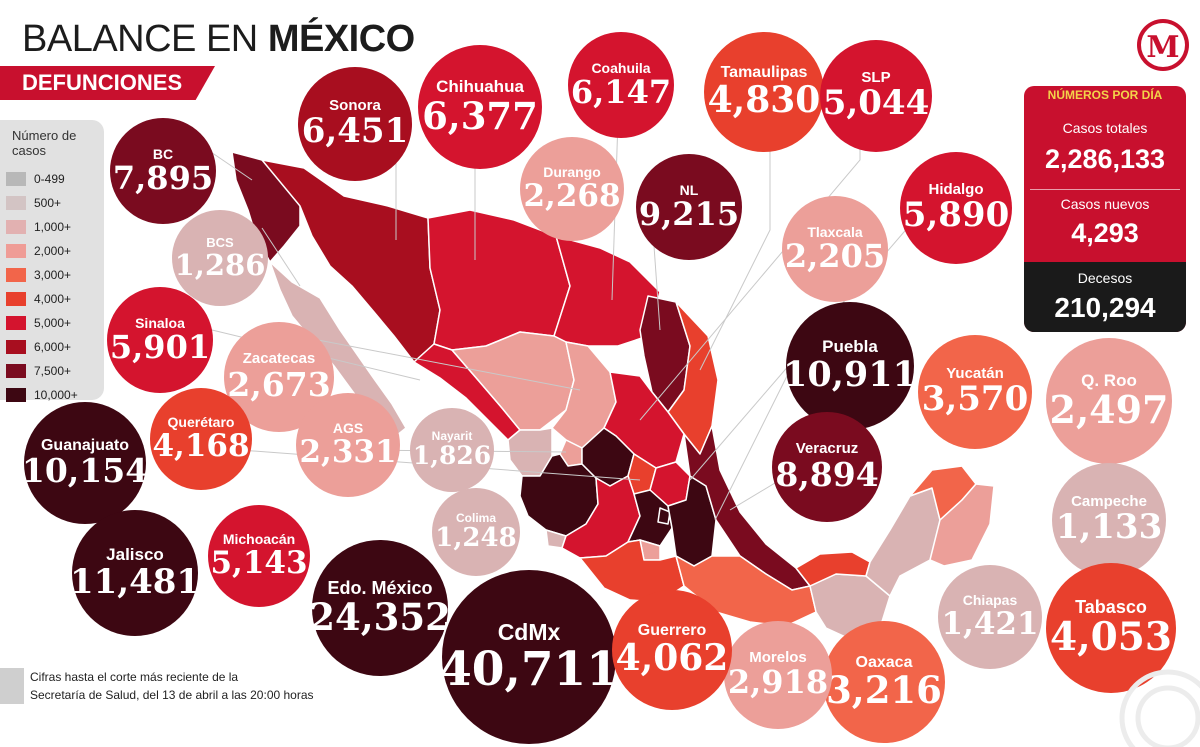 The width and height of the screenshot is (1200, 747). I want to click on state-name: BCS, so click(220, 242).